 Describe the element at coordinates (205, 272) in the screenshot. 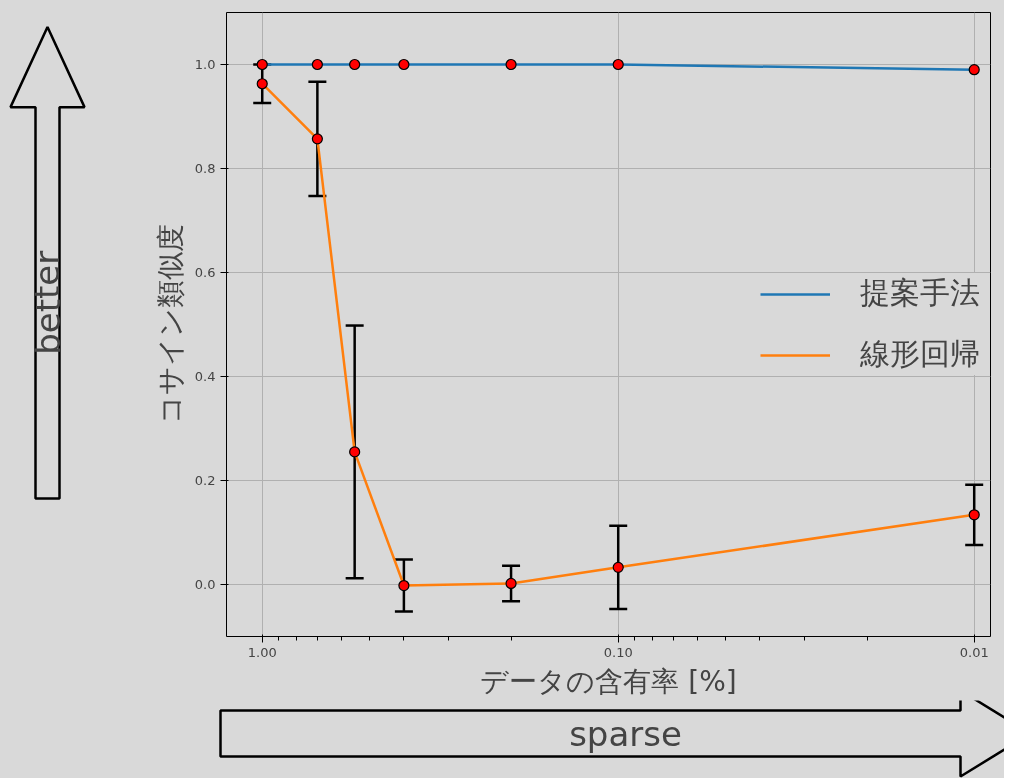

I see `y-tick-label: 0.6` at that location.